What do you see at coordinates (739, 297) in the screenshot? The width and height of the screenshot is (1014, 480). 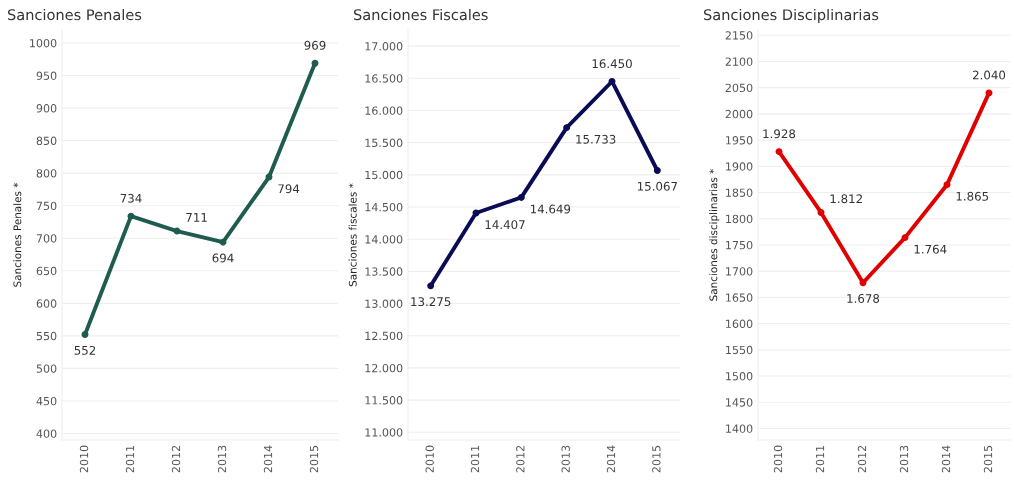 I see `y-tick-label: 1650` at bounding box center [739, 297].